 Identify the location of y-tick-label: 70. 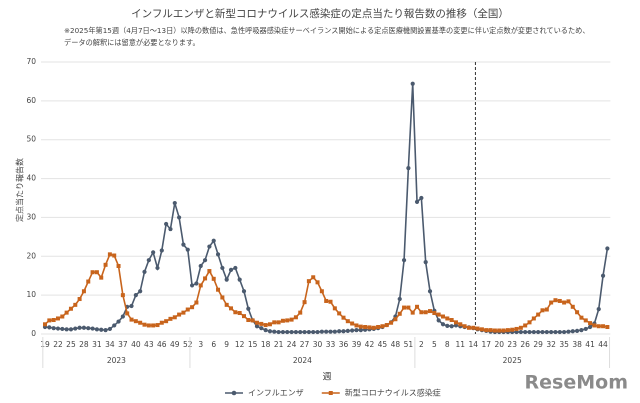
(31, 61).